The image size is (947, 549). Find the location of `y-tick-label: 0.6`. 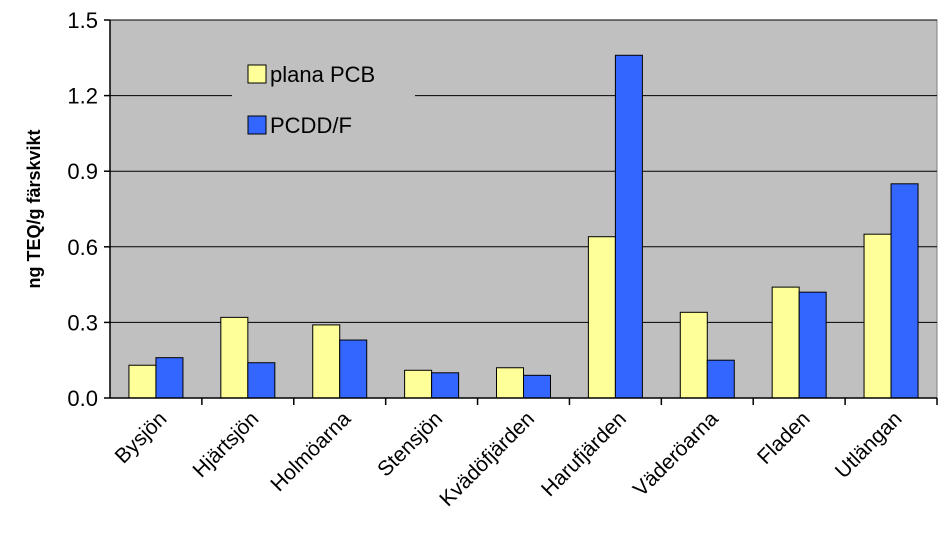

y-tick-label: 0.6 is located at coordinates (82, 247).